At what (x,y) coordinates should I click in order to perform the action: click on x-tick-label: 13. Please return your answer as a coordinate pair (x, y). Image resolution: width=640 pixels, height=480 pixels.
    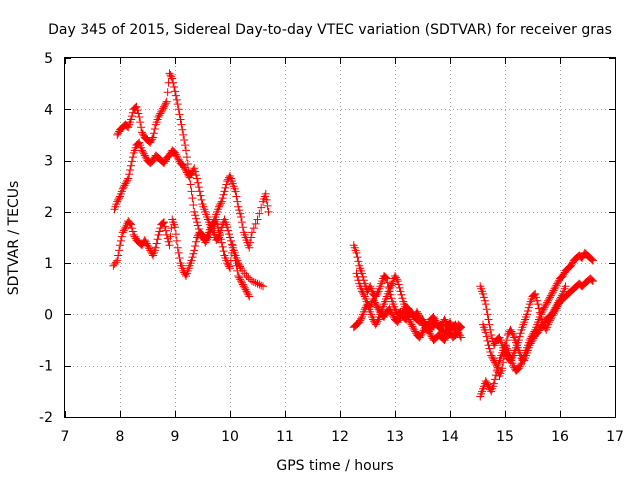
    Looking at the image, I should click on (395, 437).